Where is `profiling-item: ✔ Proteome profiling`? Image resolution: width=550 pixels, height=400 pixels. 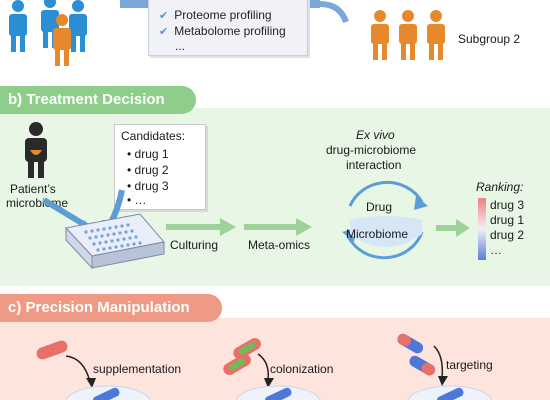
profiling-item: ✔ Proteome profiling is located at coordinates (215, 15).